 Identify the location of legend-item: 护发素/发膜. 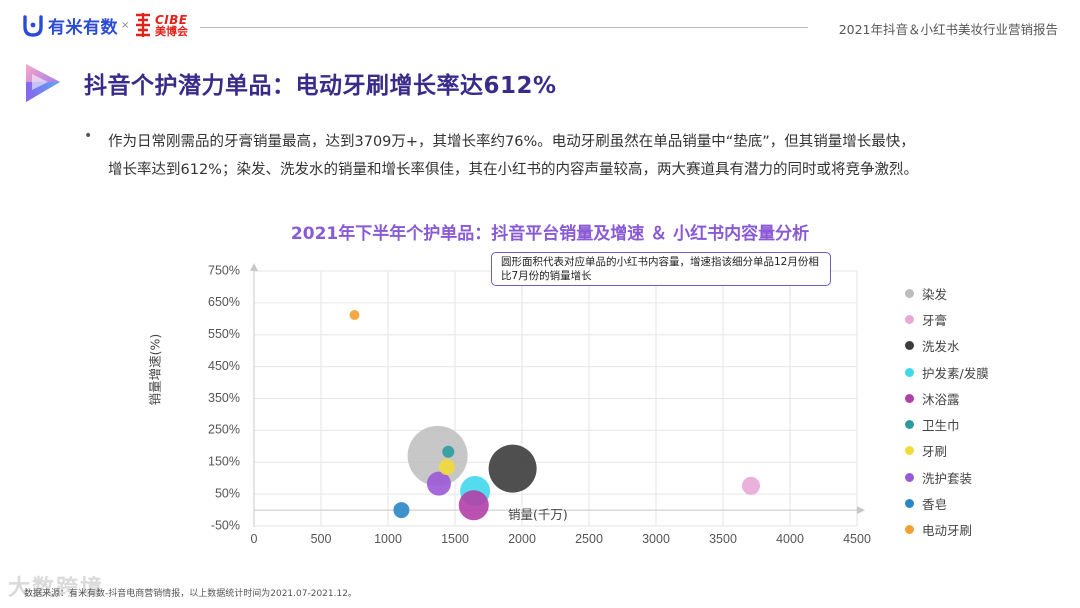
(947, 372).